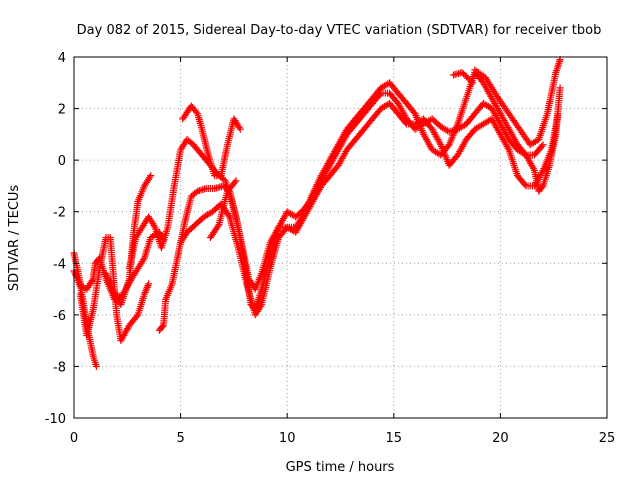 The width and height of the screenshot is (640, 480). What do you see at coordinates (59, 213) in the screenshot?
I see `y-tick-label: -2` at bounding box center [59, 213].